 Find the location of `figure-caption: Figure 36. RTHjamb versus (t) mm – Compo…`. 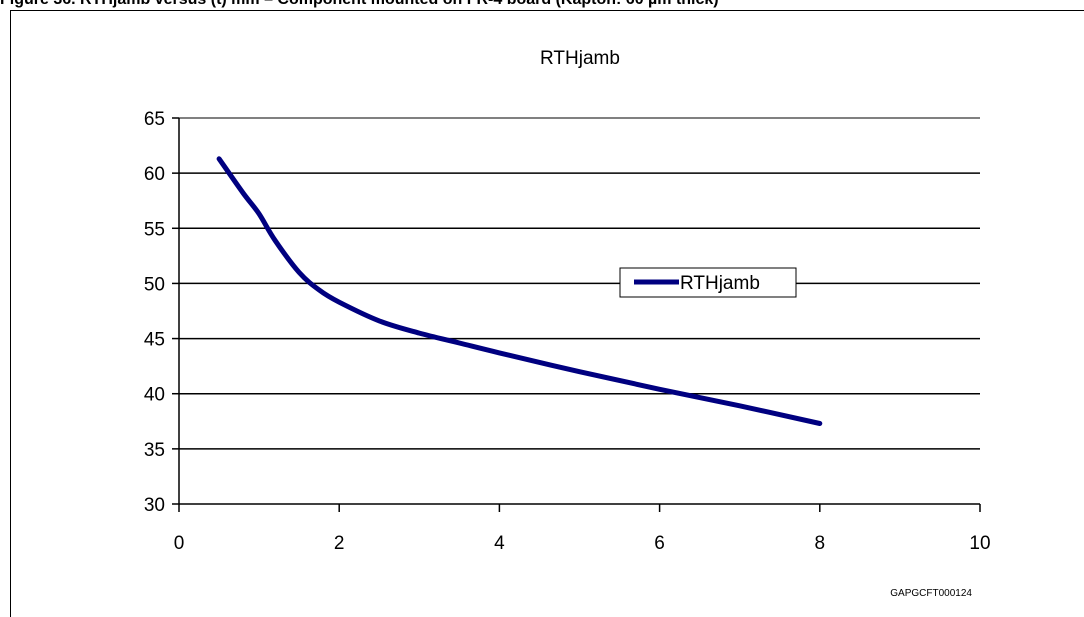

figure-caption: Figure 36. RTHjamb versus (t) mm – Compo… is located at coordinates (359, 4).